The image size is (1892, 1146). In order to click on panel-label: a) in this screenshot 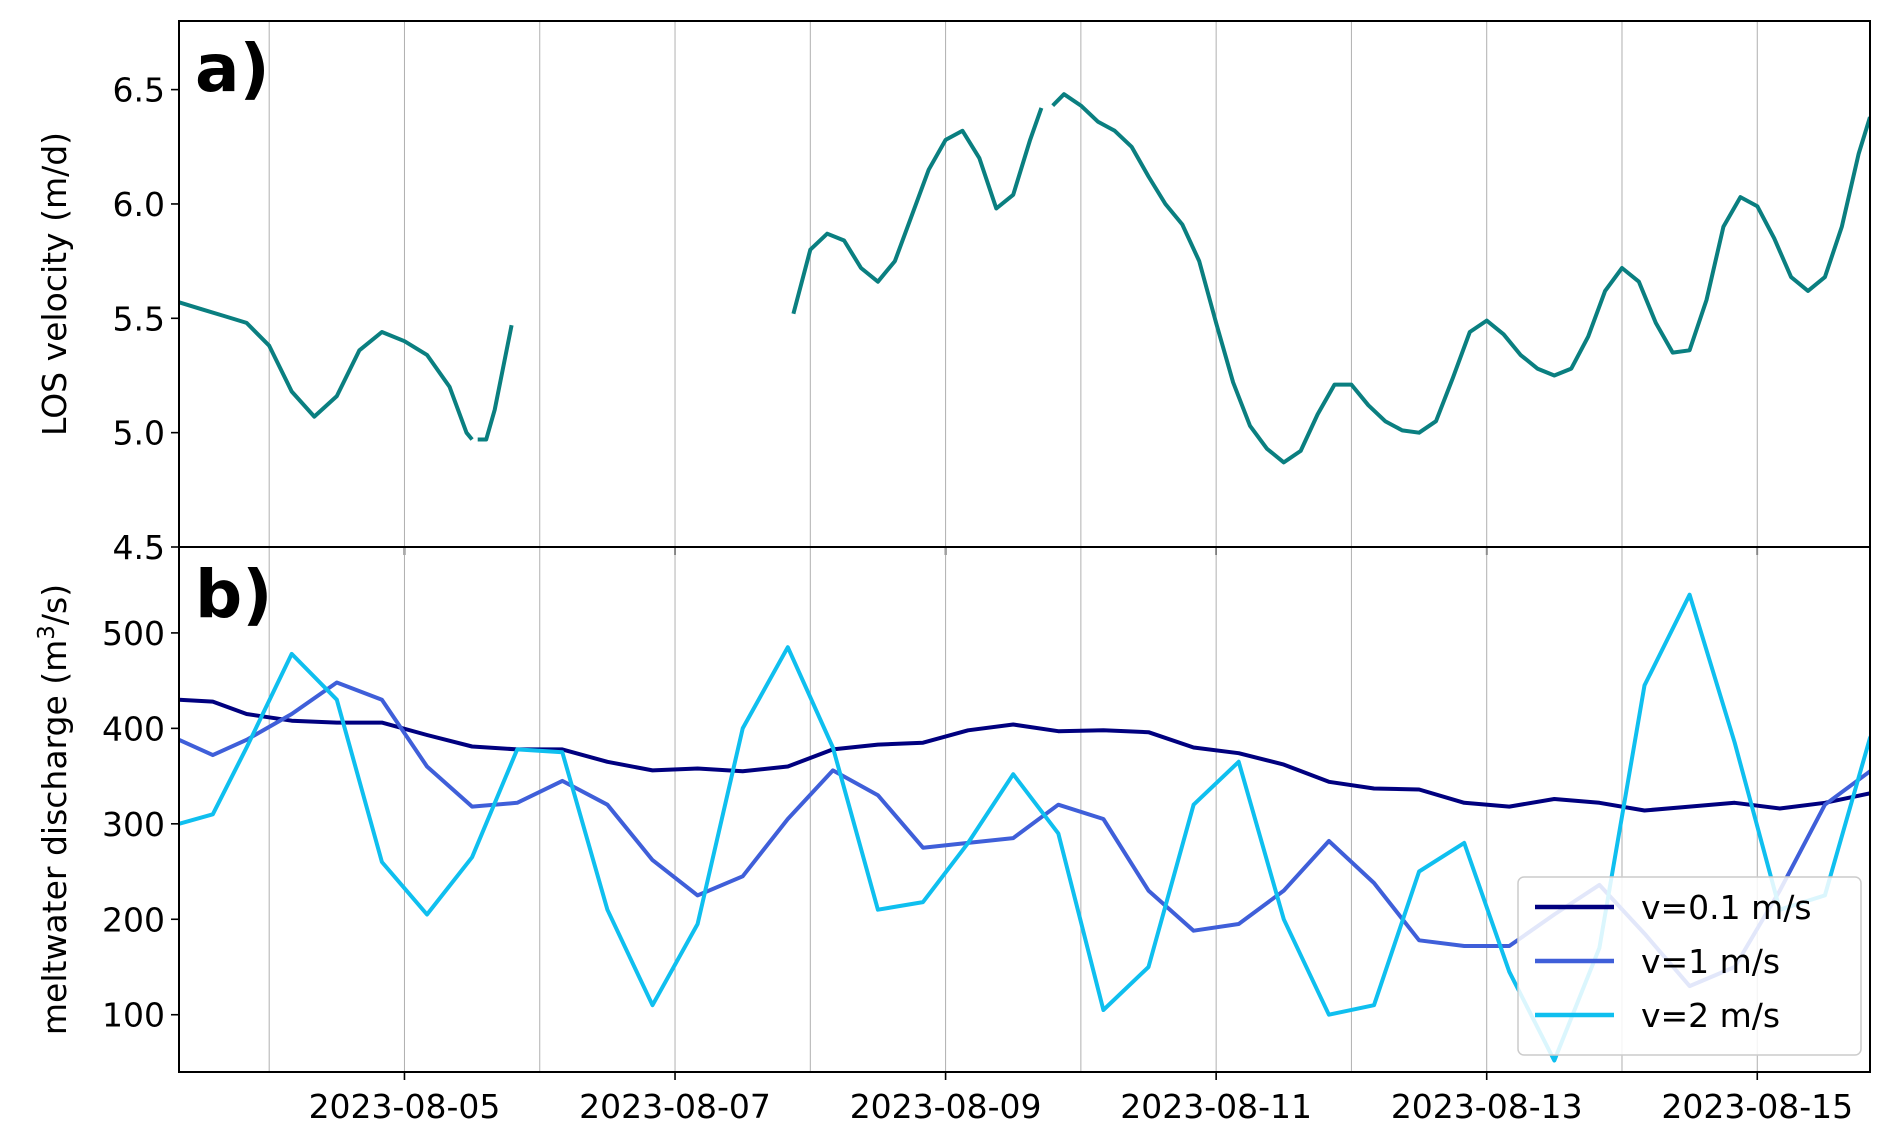, I will do `click(232, 68)`.